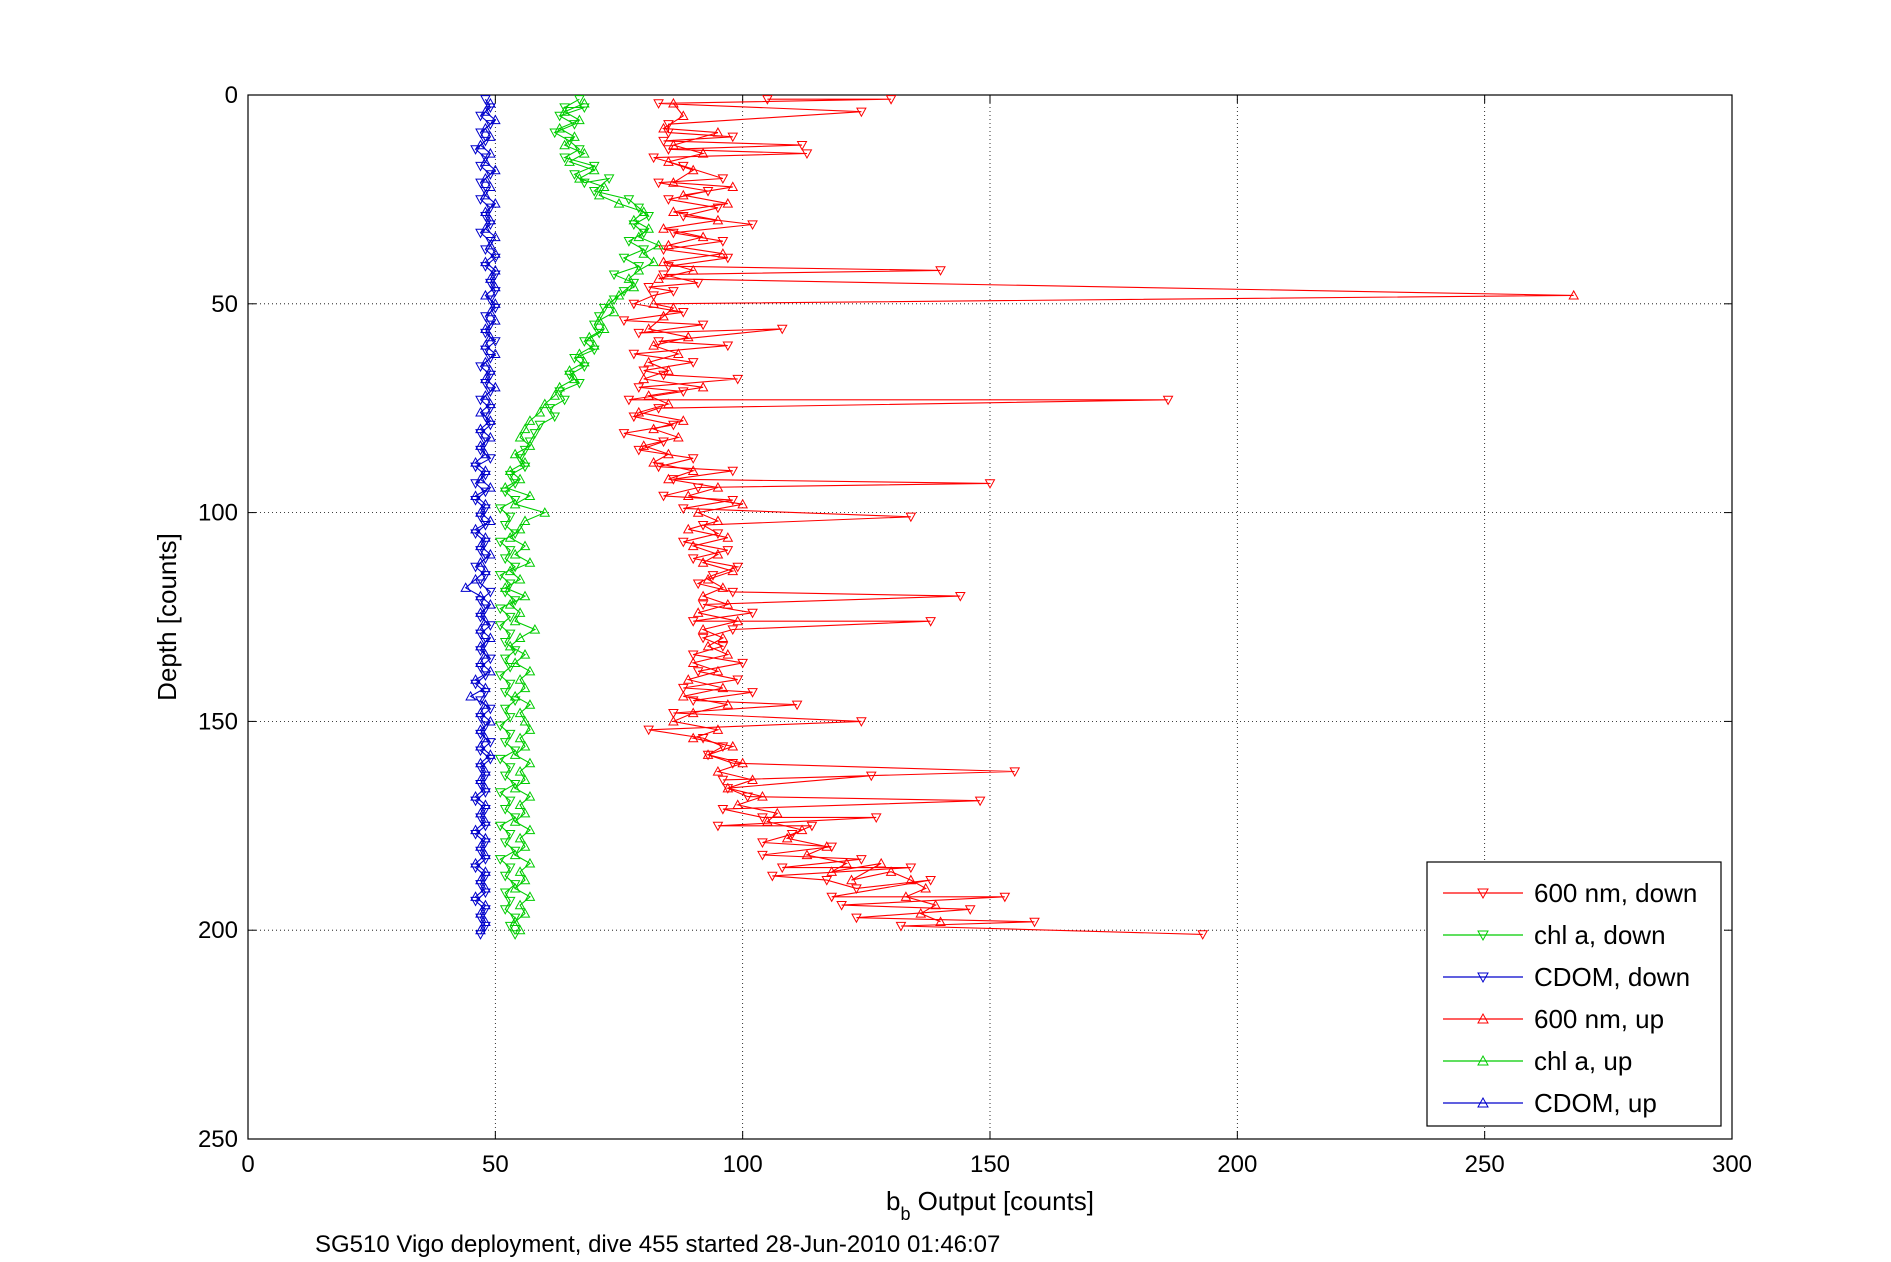  What do you see at coordinates (1600, 935) in the screenshot?
I see `legend-label: chl a, down` at bounding box center [1600, 935].